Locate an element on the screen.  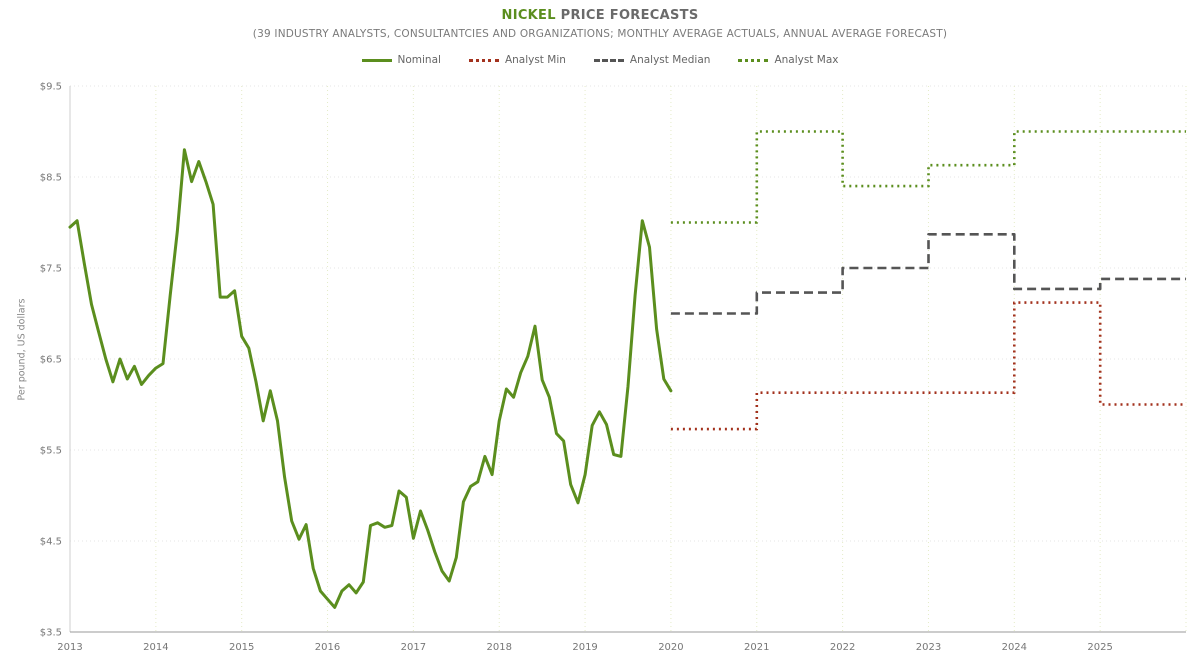
y-tick-label: $9.5 is located at coordinates (51, 87).